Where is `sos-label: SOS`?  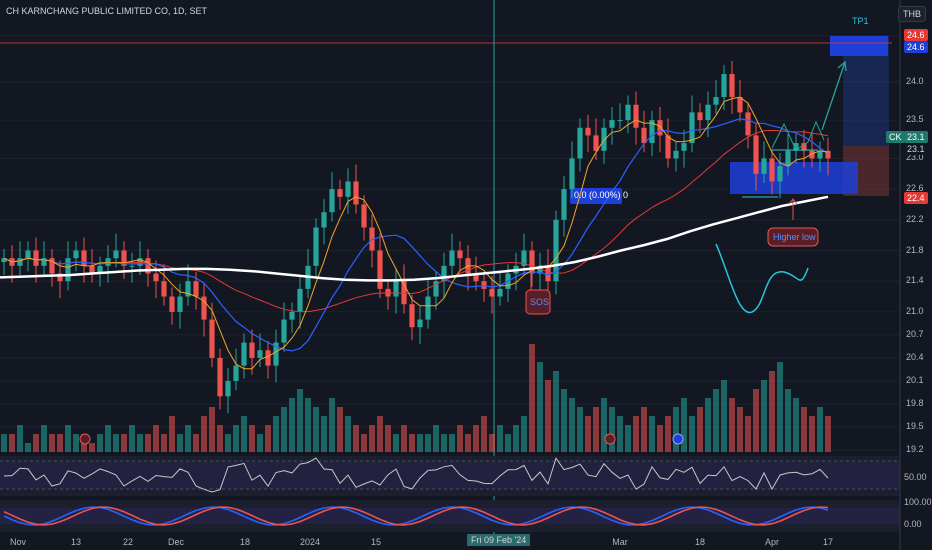 sos-label: SOS is located at coordinates (540, 302).